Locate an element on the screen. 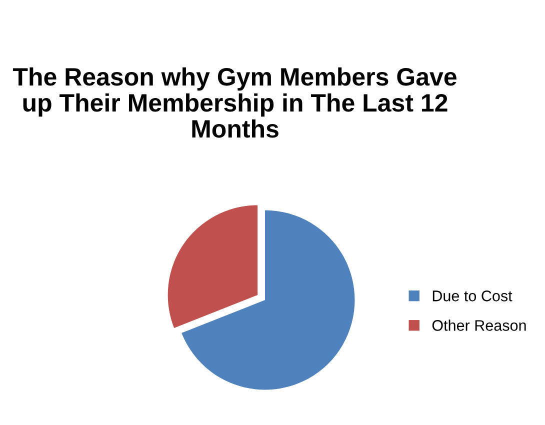 This screenshot has width=545, height=425. legend-label: Due to Cost is located at coordinates (472, 296).